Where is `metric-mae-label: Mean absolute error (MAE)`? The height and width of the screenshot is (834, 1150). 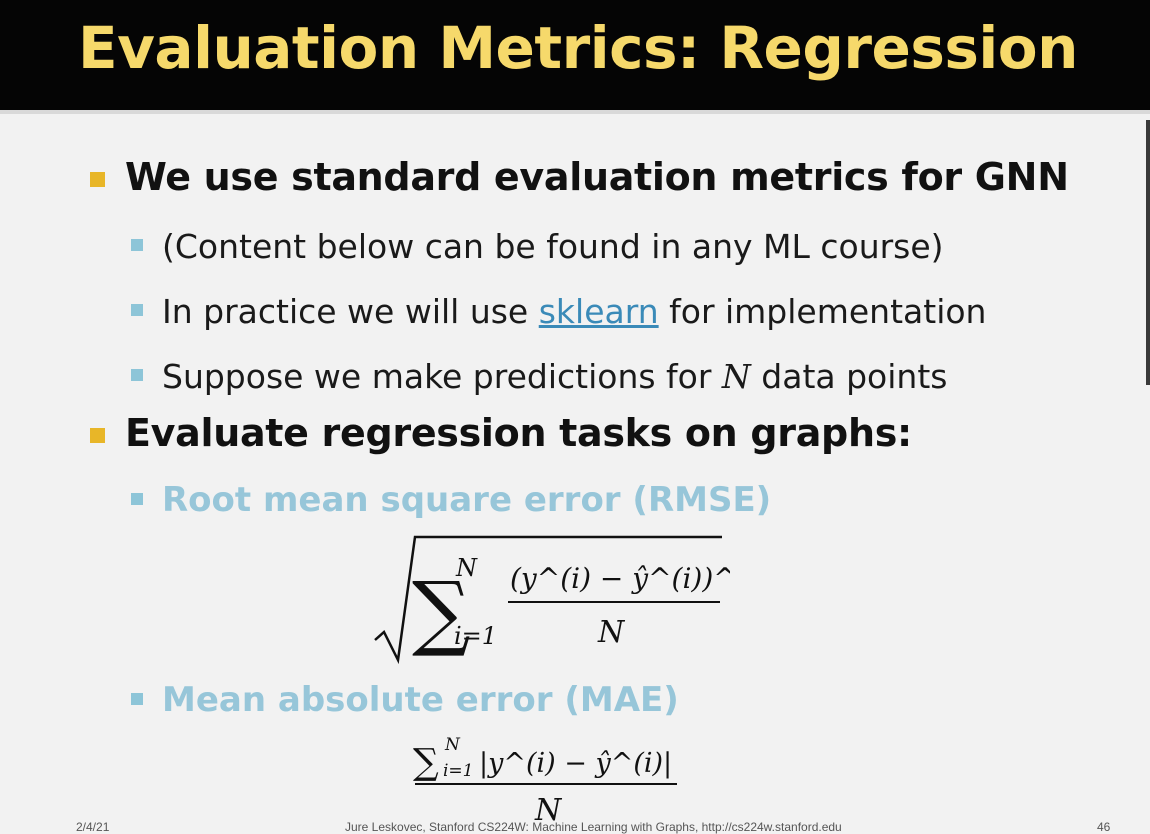 metric-mae-label: Mean absolute error (MAE) is located at coordinates (420, 700).